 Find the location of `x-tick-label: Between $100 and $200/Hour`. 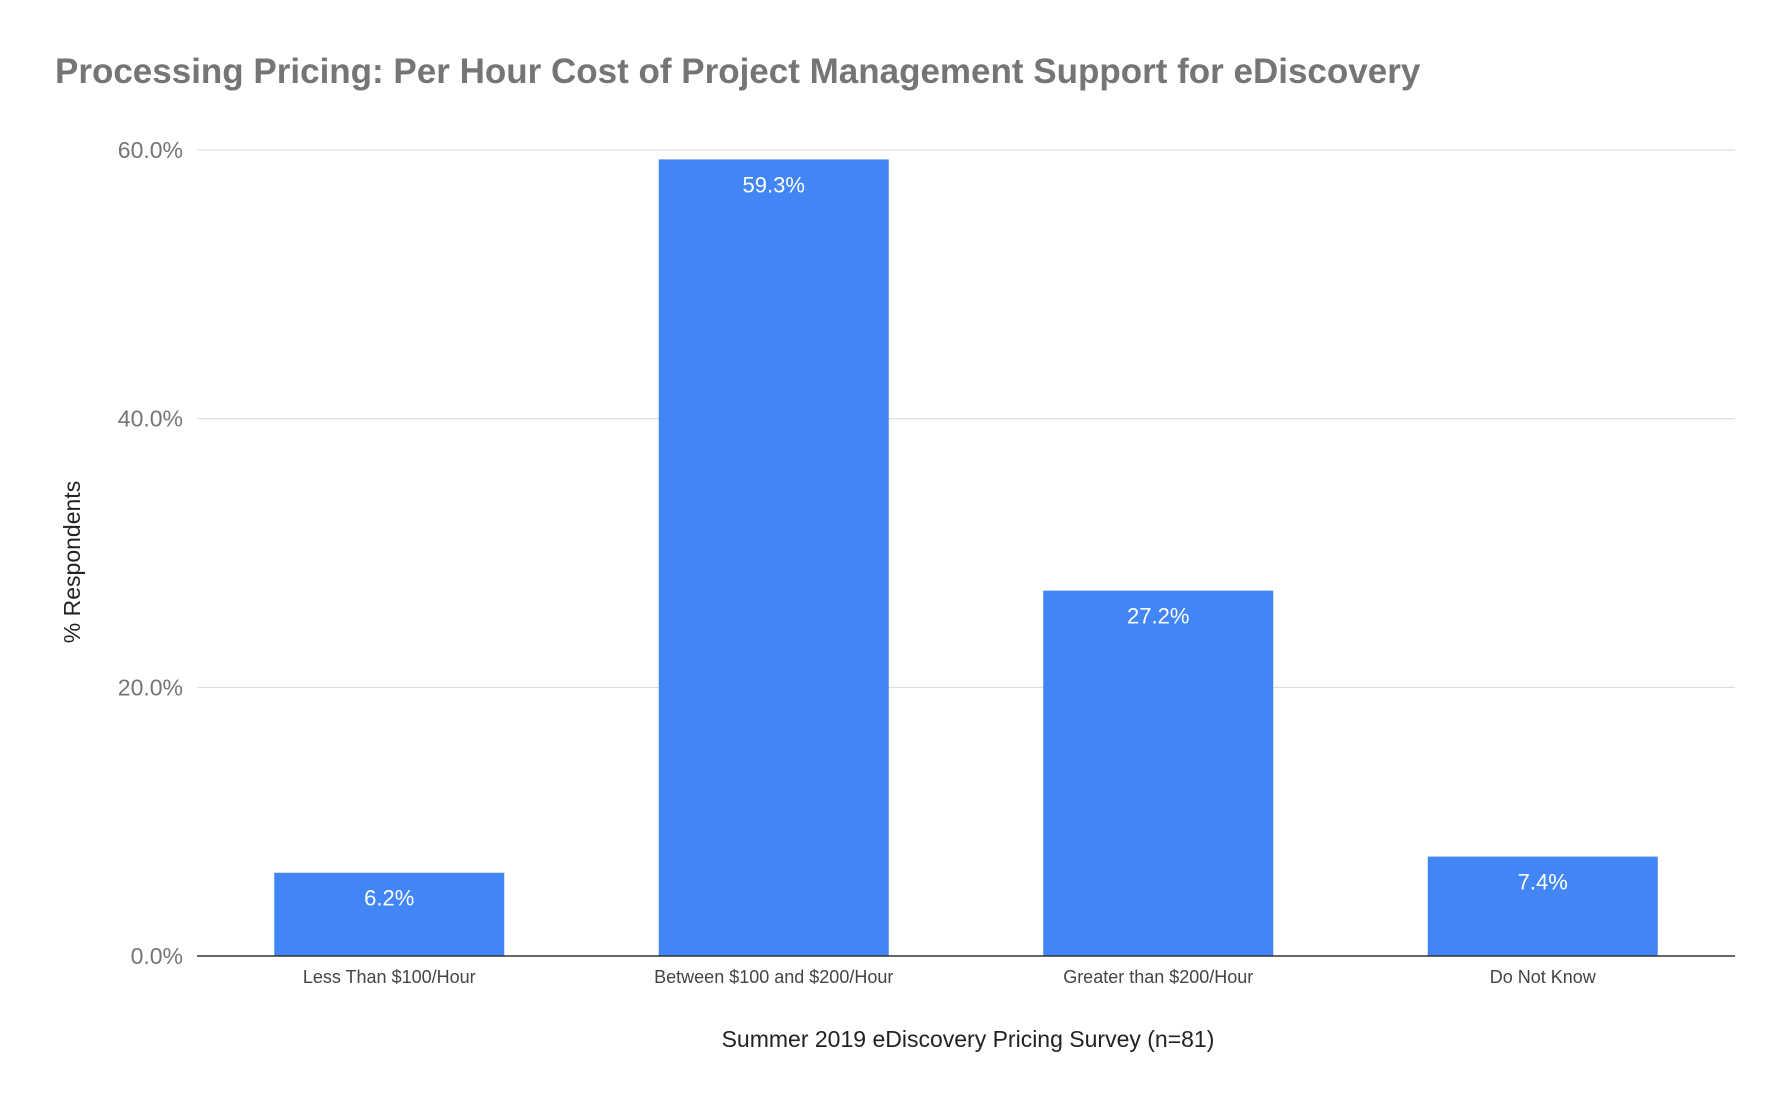

x-tick-label: Between $100 and $200/Hour is located at coordinates (773, 977).